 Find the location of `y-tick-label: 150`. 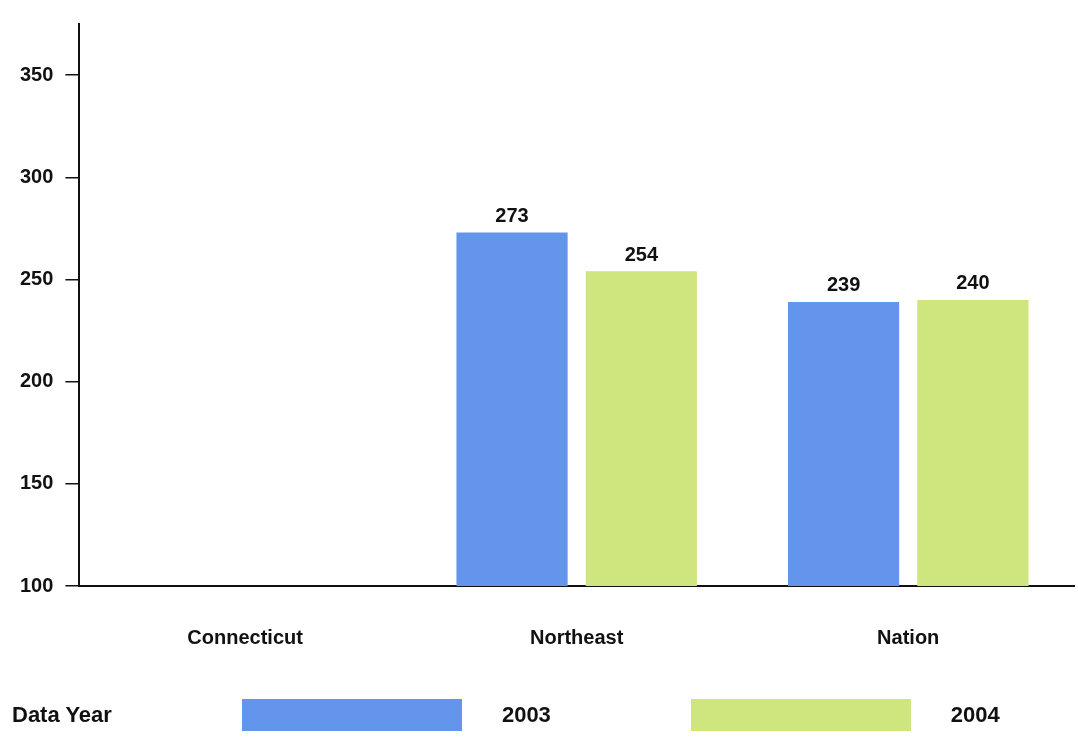

y-tick-label: 150 is located at coordinates (36, 482).